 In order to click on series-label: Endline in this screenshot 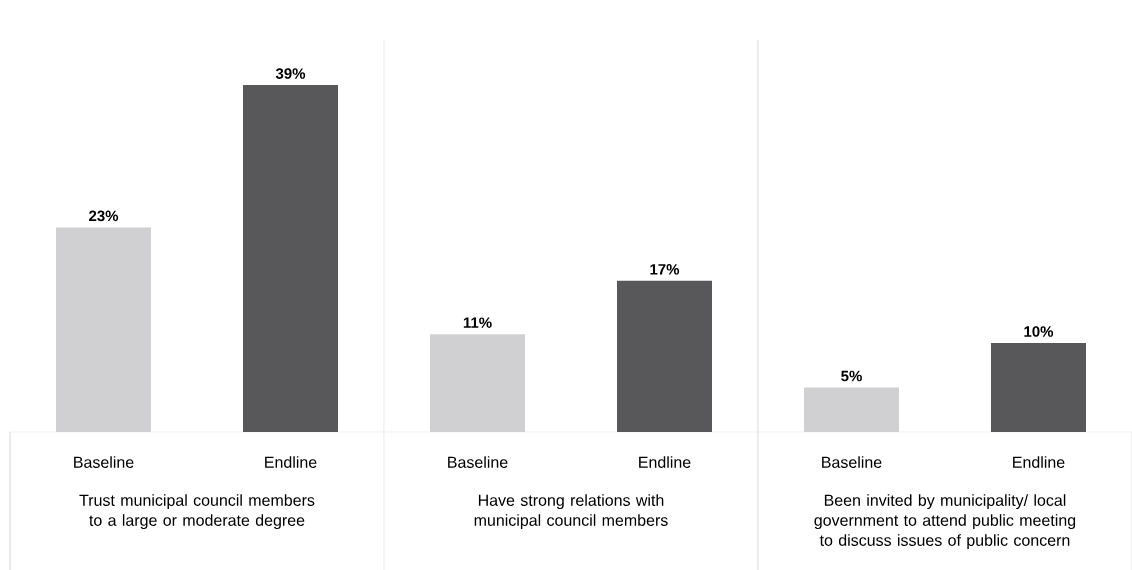, I will do `click(291, 462)`.